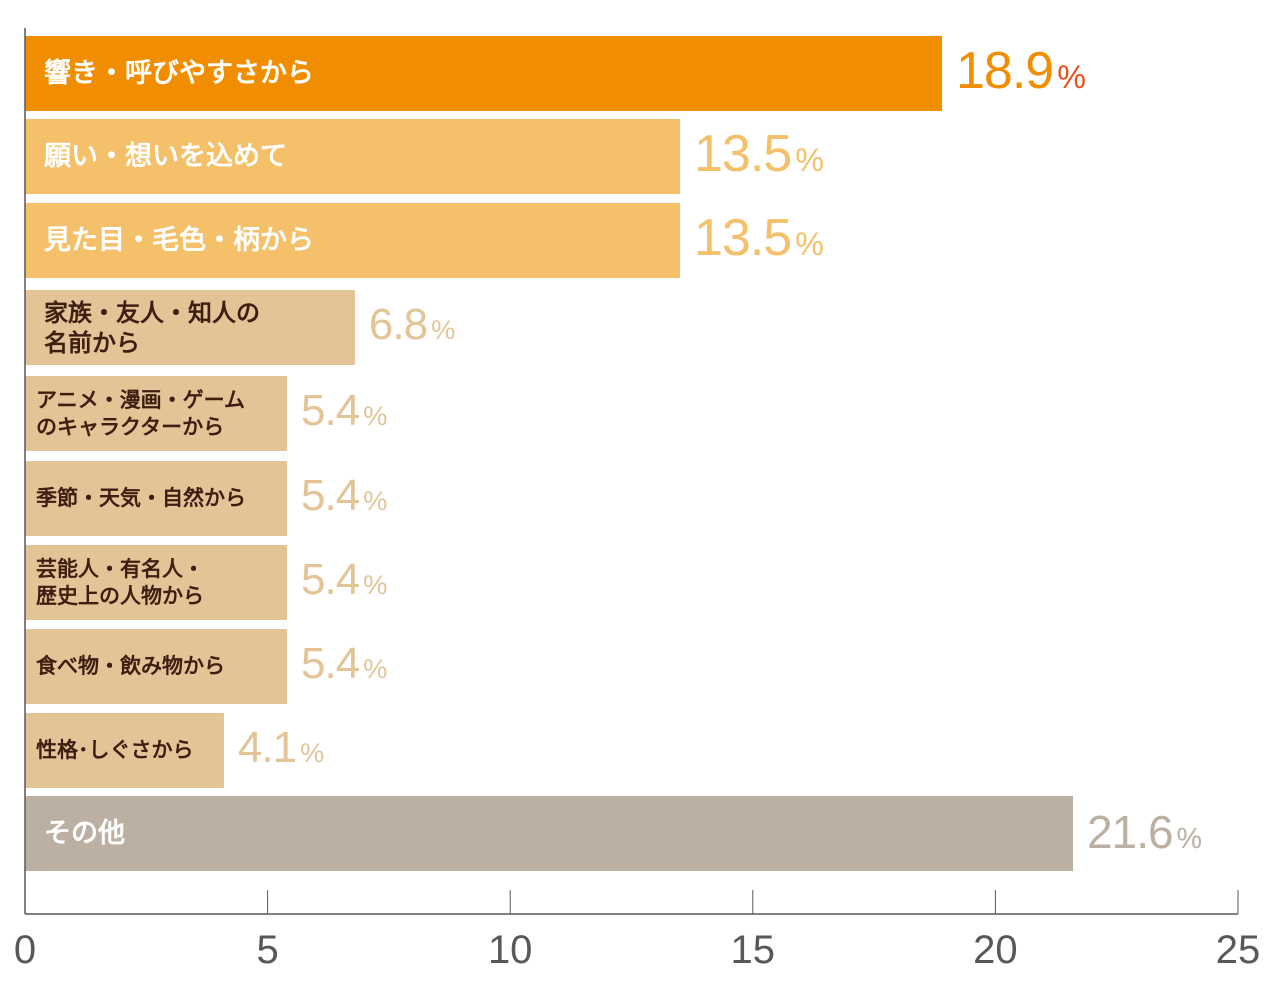 The height and width of the screenshot is (998, 1280). Describe the element at coordinates (179, 240) in the screenshot. I see `bar-label: 見た目・毛色・柄から` at that location.